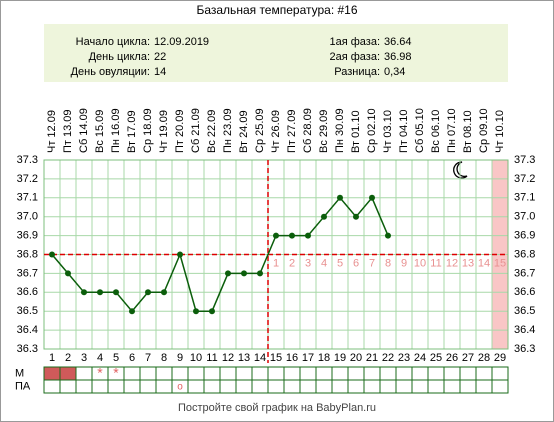 This screenshot has height=422, width=554. What do you see at coordinates (27, 311) in the screenshot?
I see `y-tick-label: 36.5` at bounding box center [27, 311].